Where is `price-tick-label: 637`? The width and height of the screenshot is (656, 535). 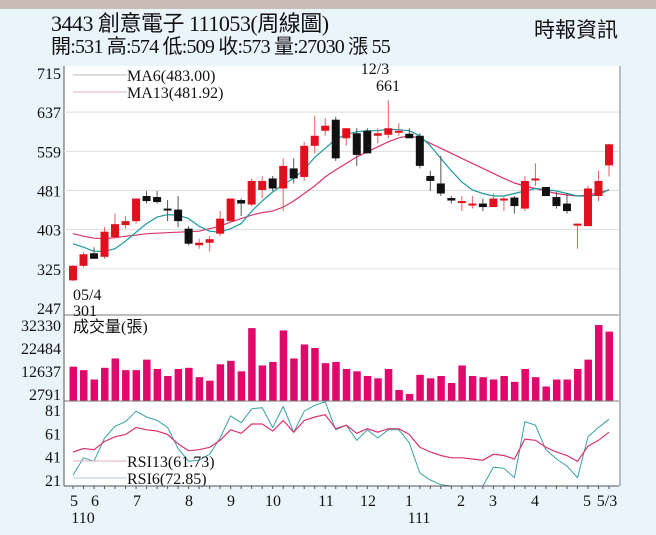
price-tick-label: 637 is located at coordinates (49, 113).